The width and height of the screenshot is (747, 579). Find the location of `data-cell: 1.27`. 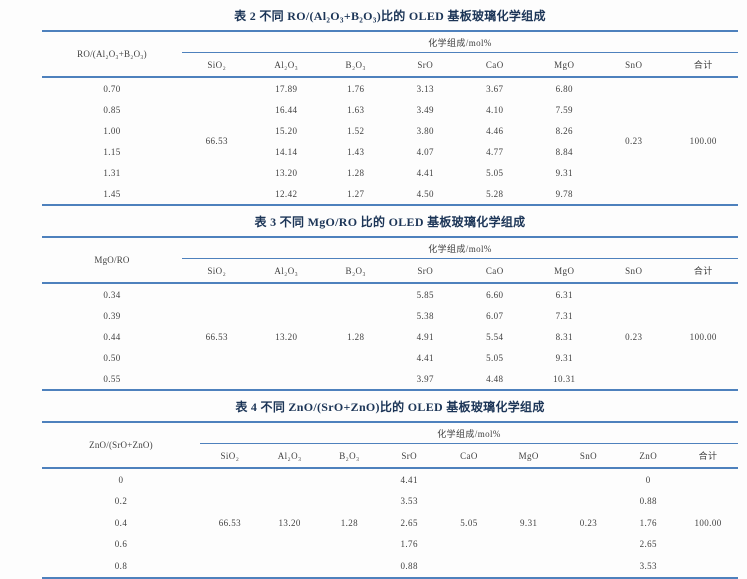

data-cell: 1.27 is located at coordinates (356, 193).